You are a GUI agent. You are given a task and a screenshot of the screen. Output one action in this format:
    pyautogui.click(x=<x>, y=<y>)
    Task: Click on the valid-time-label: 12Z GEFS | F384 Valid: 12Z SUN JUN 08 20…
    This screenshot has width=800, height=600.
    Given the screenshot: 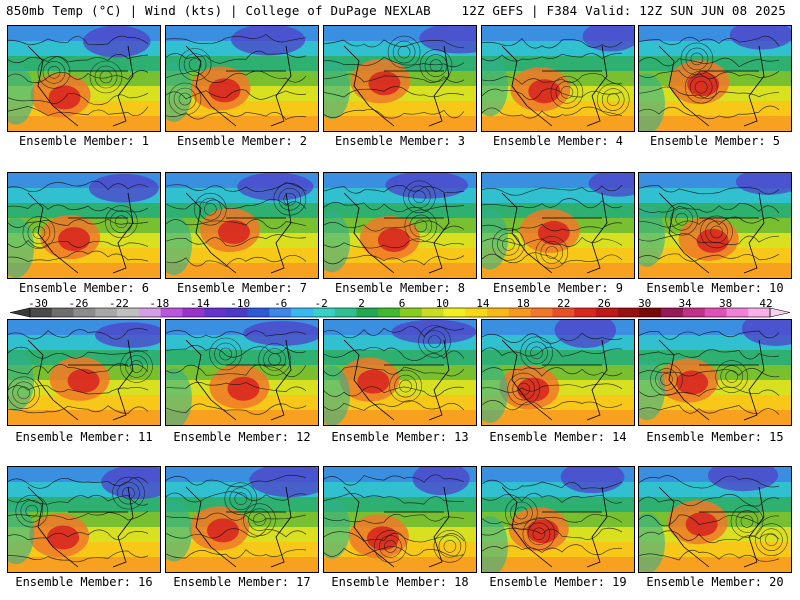 What is the action you would take?
    pyautogui.click(x=623, y=10)
    